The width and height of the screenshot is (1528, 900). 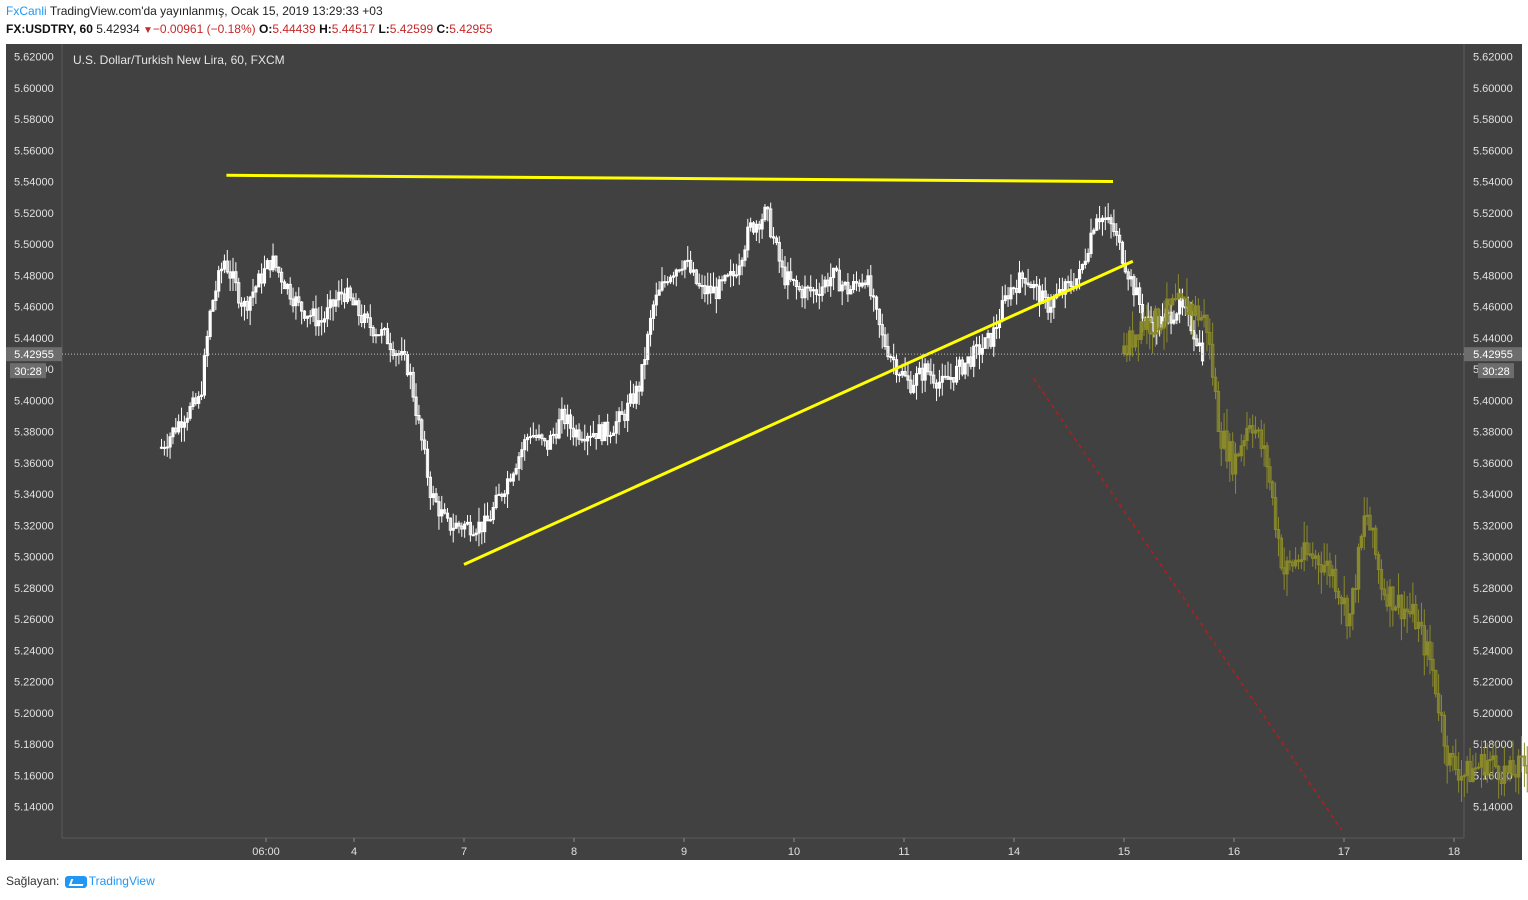 What do you see at coordinates (34, 745) in the screenshot?
I see `y-tick-label-left: 5.18000` at bounding box center [34, 745].